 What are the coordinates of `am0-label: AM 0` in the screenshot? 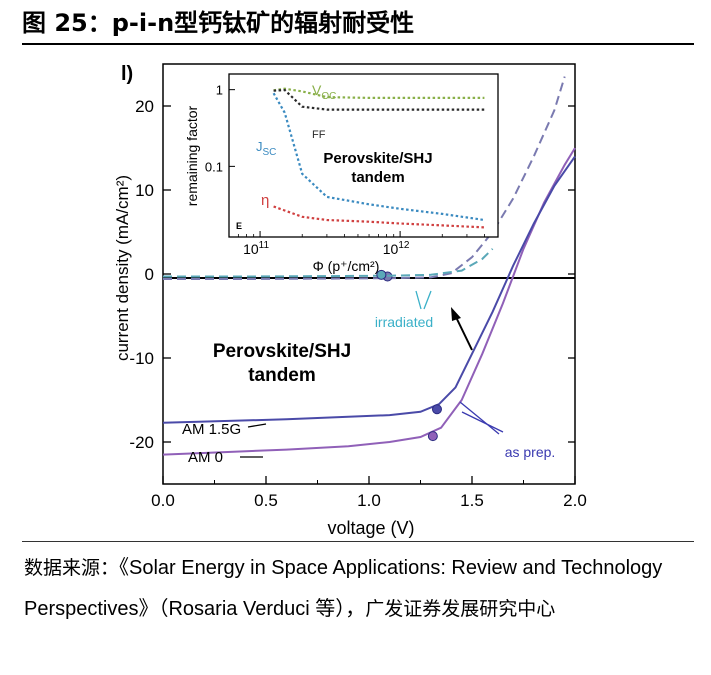 It's located at (205, 457).